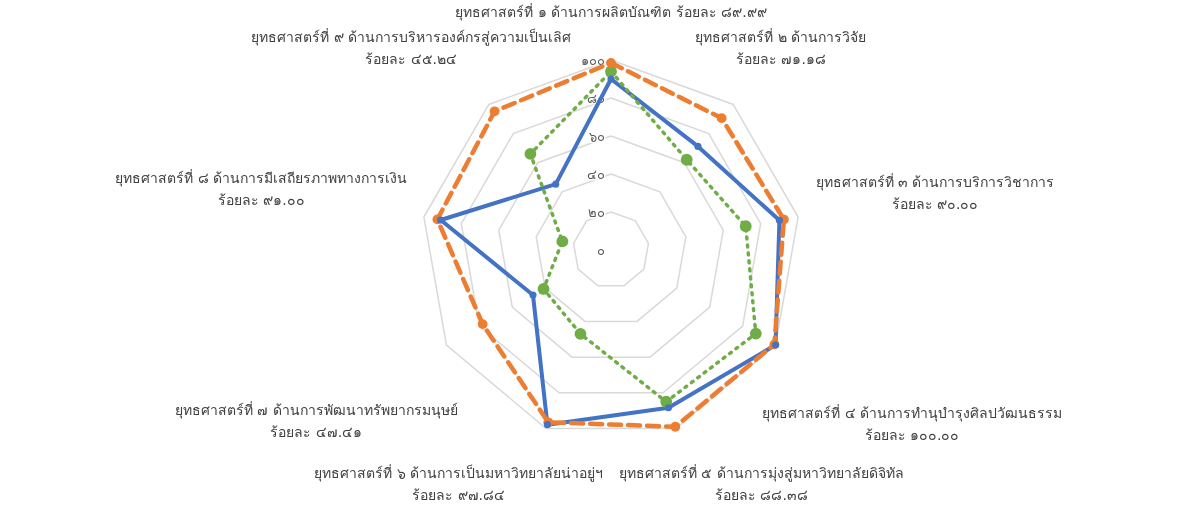  I want to click on spoke-label: ยุทธศาสตร์ที่ ๘ ด้านการมีเสถียรภาพทางการเงิน ร้อยละ ๙๑.๐๐, so click(261, 188).